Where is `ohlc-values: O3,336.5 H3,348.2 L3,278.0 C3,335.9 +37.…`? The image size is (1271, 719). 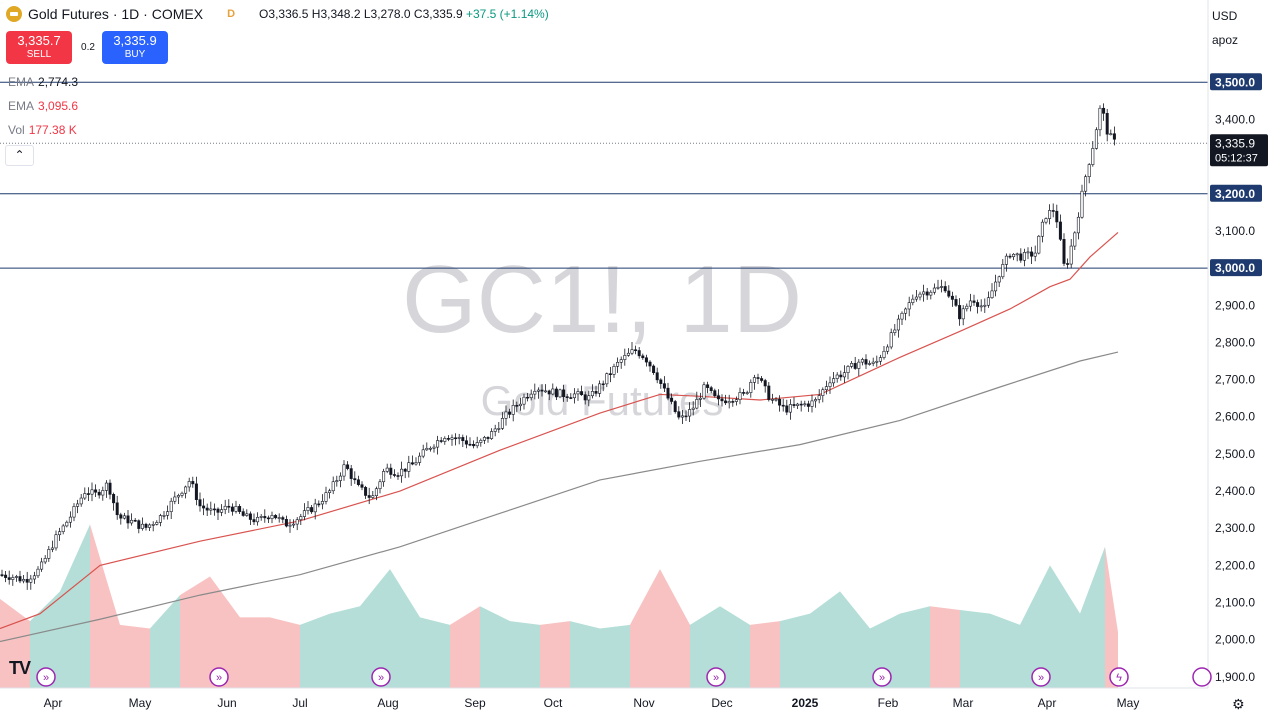 ohlc-values: O3,336.5 H3,348.2 L3,278.0 C3,335.9 +37.… is located at coordinates (404, 14).